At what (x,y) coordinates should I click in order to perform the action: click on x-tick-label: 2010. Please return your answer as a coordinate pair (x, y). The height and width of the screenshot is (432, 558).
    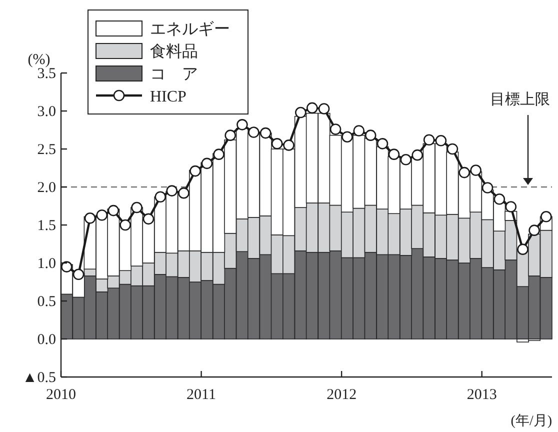
    Looking at the image, I should click on (61, 395).